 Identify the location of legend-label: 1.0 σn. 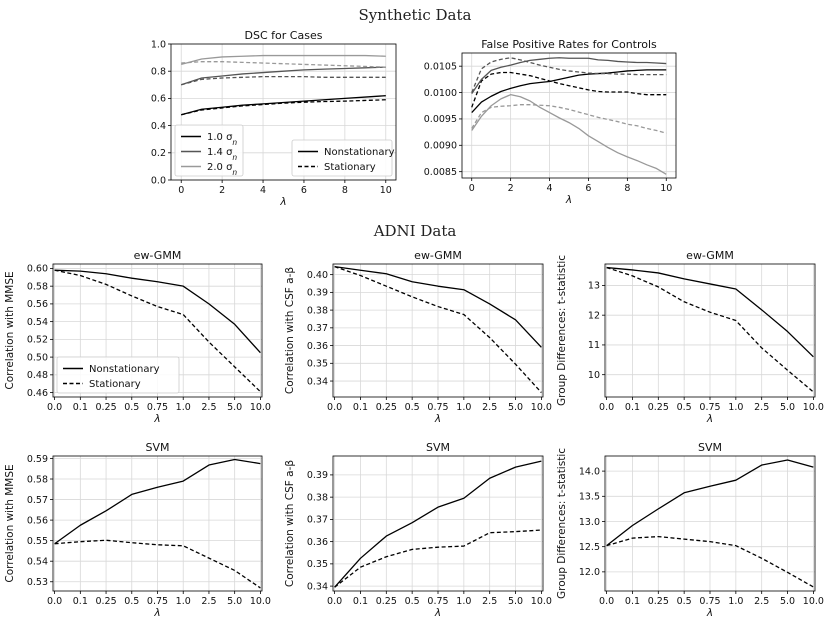
(222, 139).